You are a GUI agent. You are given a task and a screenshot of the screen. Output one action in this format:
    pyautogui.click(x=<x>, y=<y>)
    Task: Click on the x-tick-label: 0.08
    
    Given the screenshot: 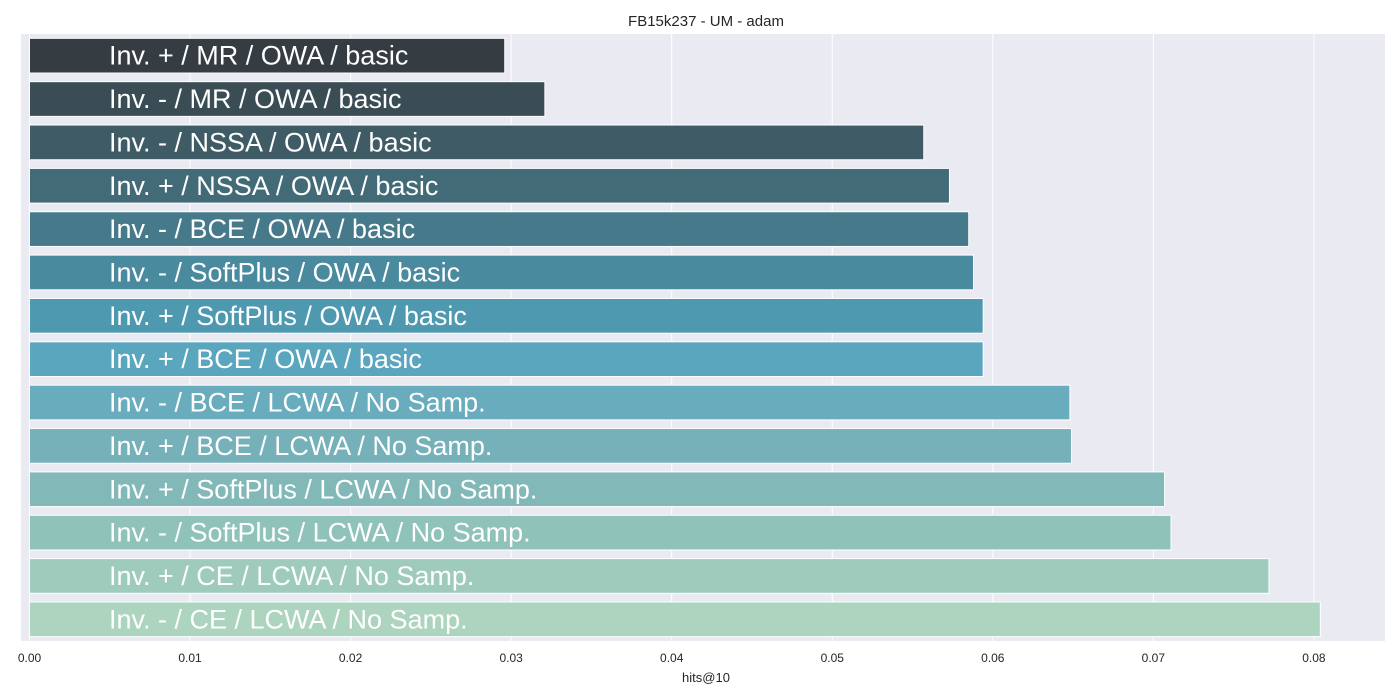 What is the action you would take?
    pyautogui.click(x=1314, y=658)
    